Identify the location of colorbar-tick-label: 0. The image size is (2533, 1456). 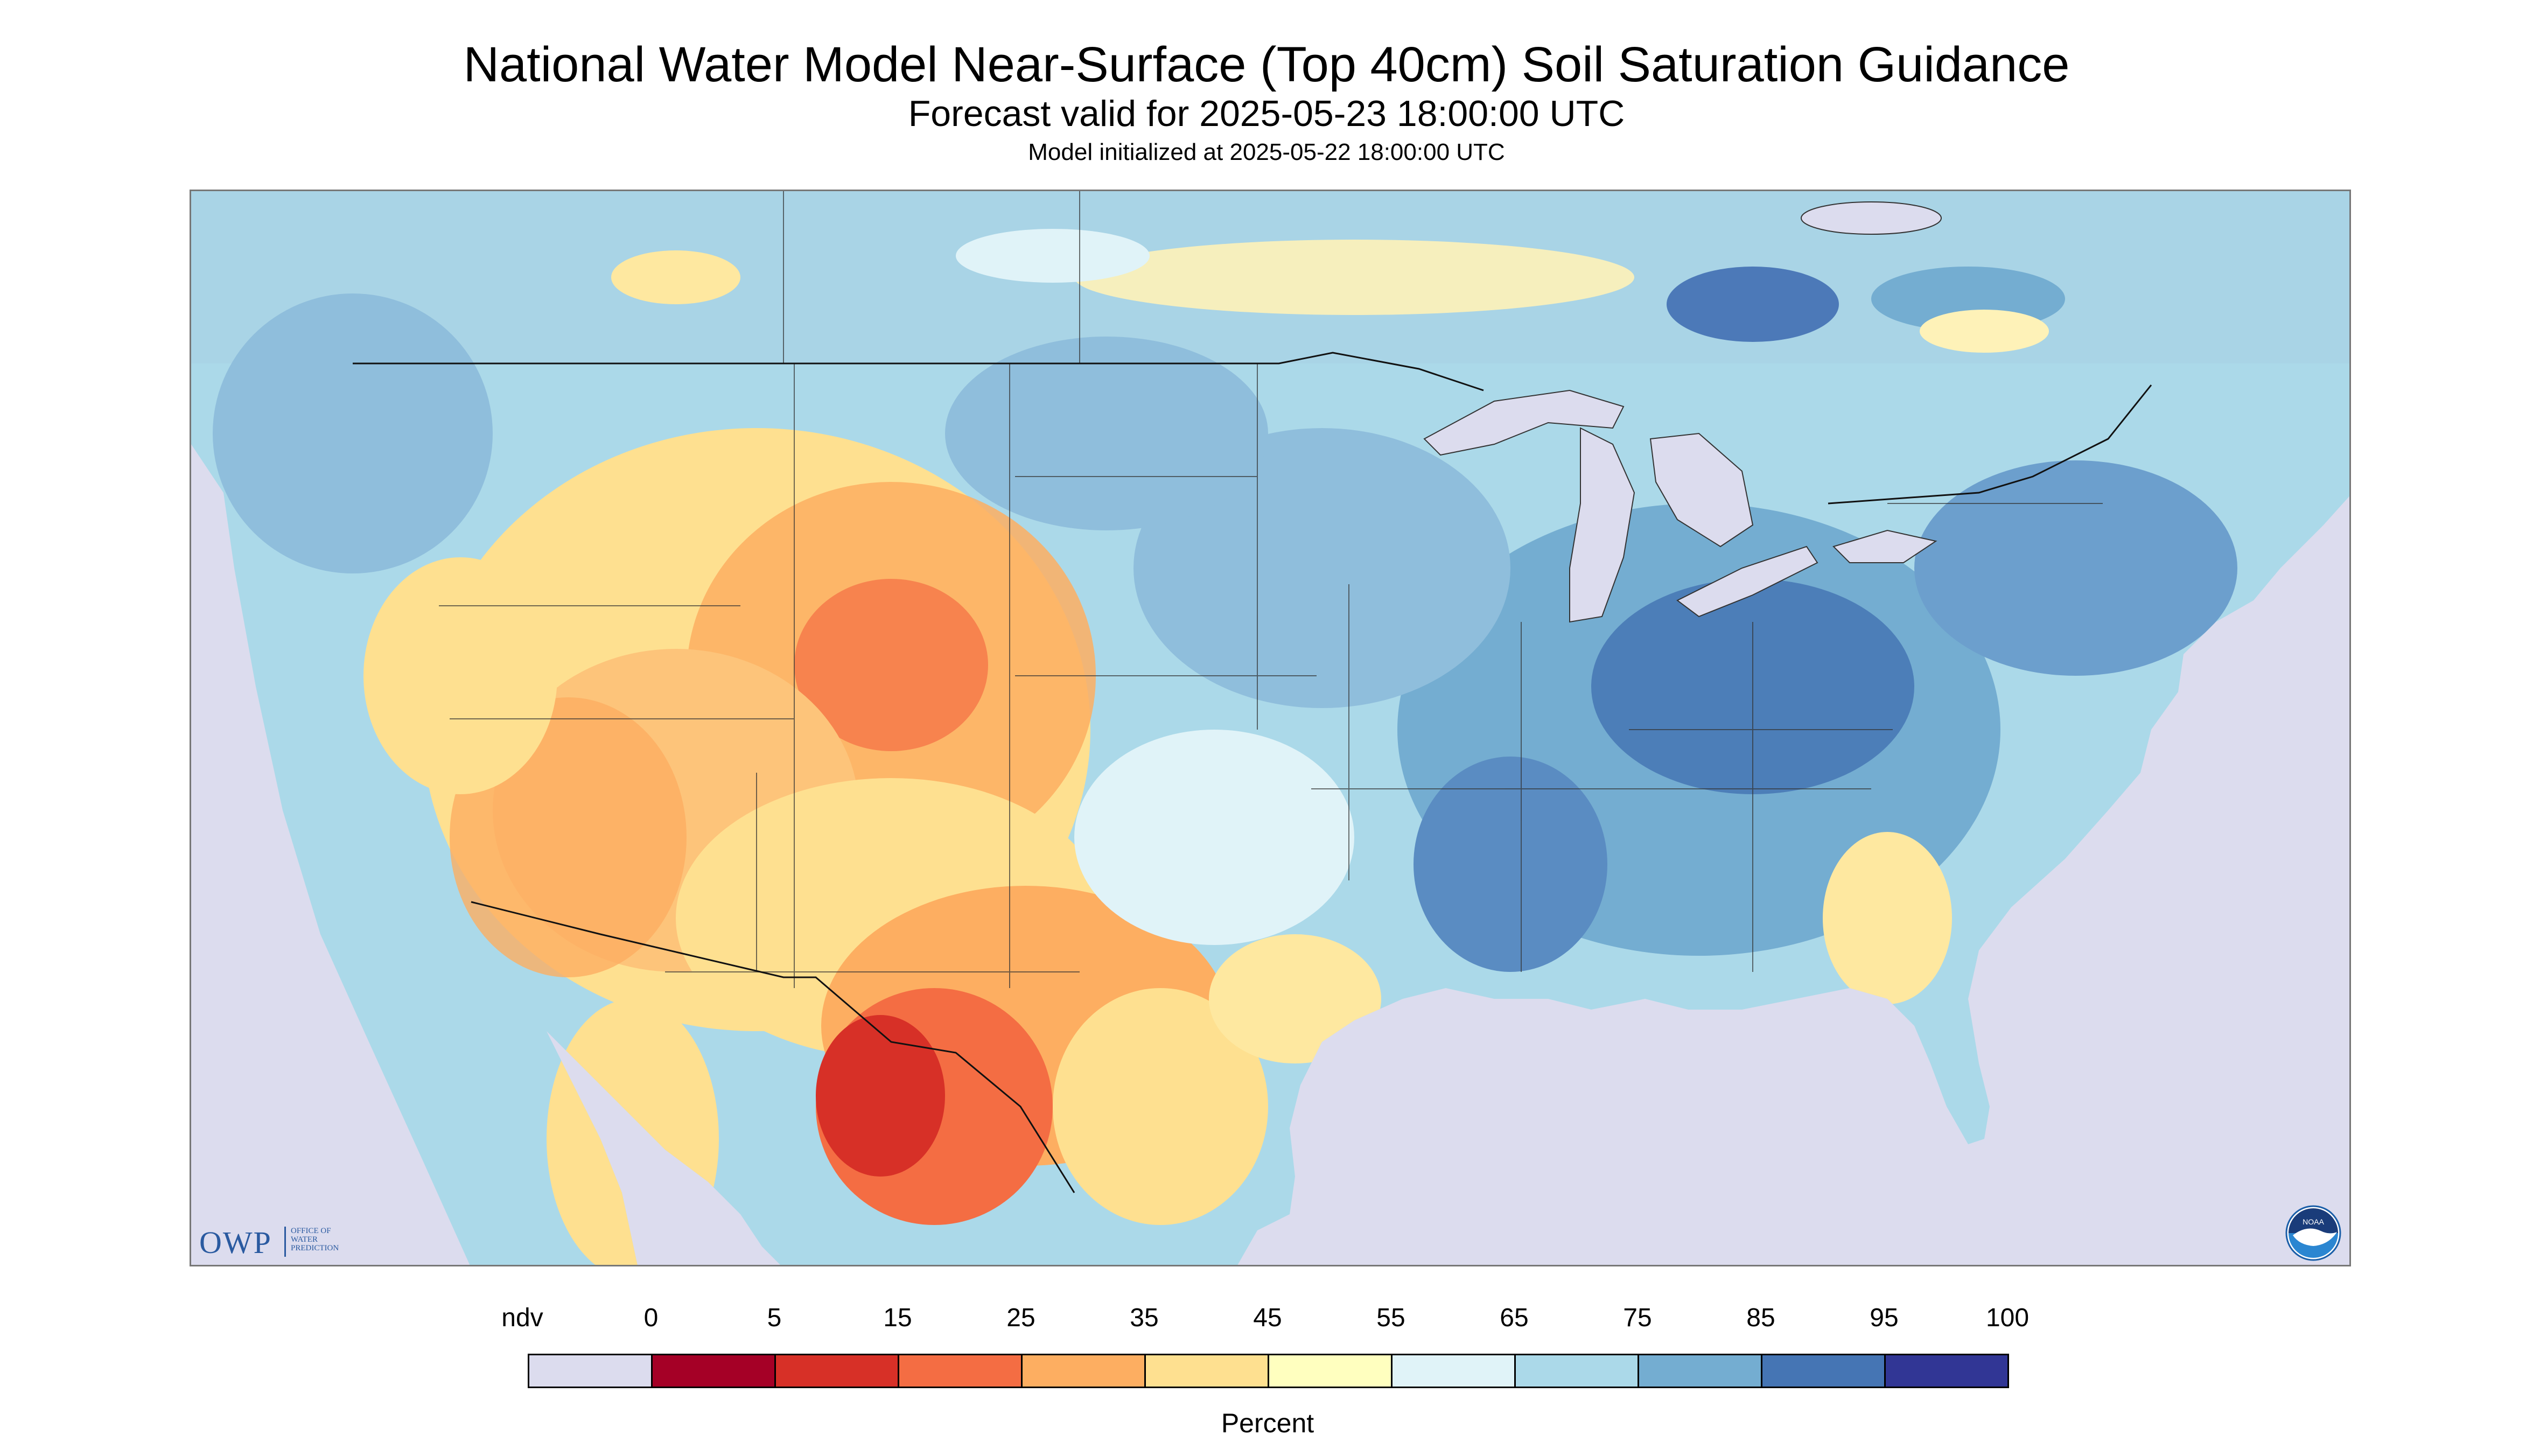
(651, 1318).